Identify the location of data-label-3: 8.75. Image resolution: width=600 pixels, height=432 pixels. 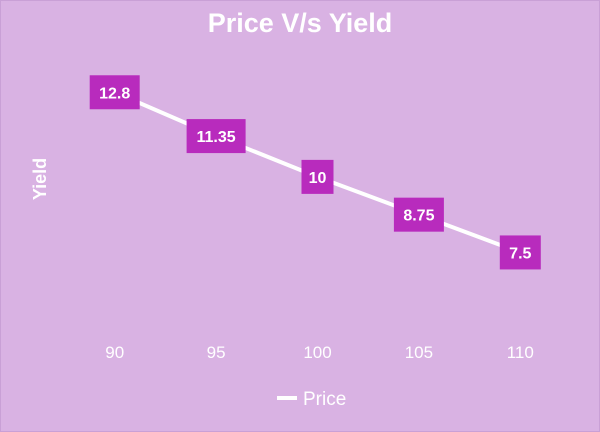
(418, 214).